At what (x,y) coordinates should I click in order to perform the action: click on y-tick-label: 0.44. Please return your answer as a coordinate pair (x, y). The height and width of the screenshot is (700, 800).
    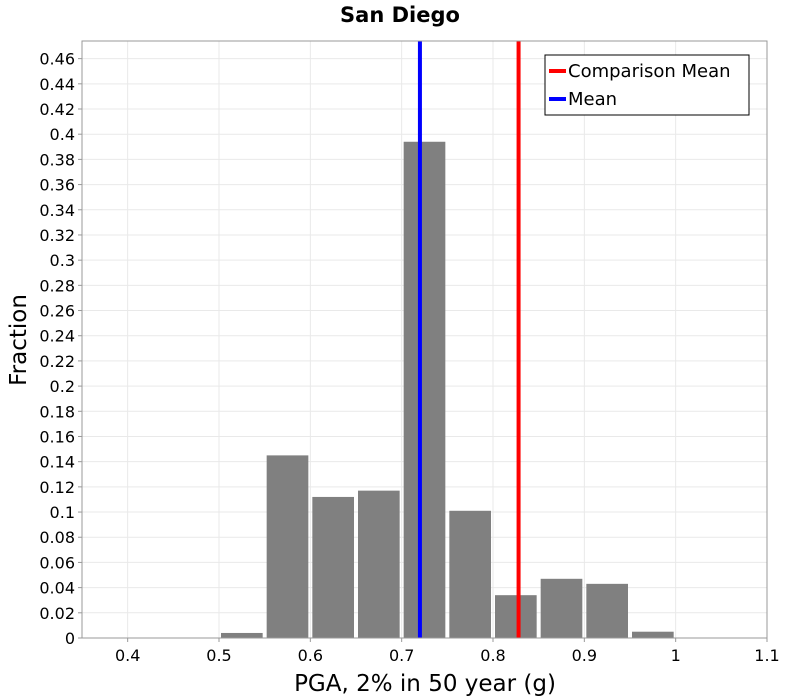
    Looking at the image, I should click on (57, 84).